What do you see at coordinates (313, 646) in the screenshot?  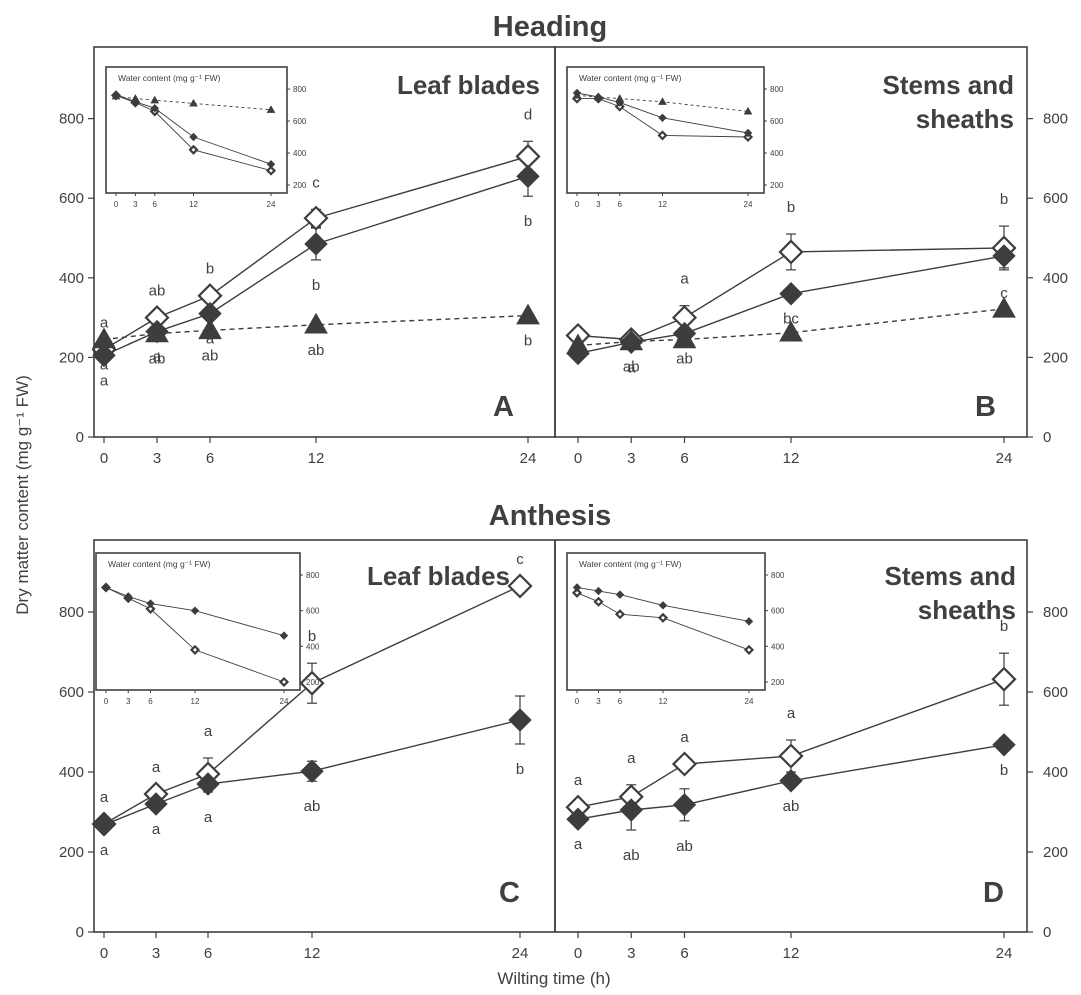 I see `inset-y-tick-label: 400` at bounding box center [313, 646].